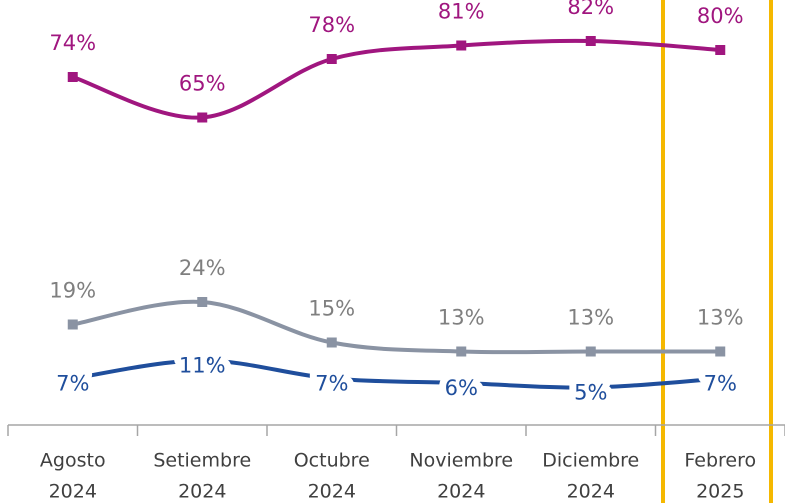  I want to click on x-tick-label: Diciembre, so click(590, 461).